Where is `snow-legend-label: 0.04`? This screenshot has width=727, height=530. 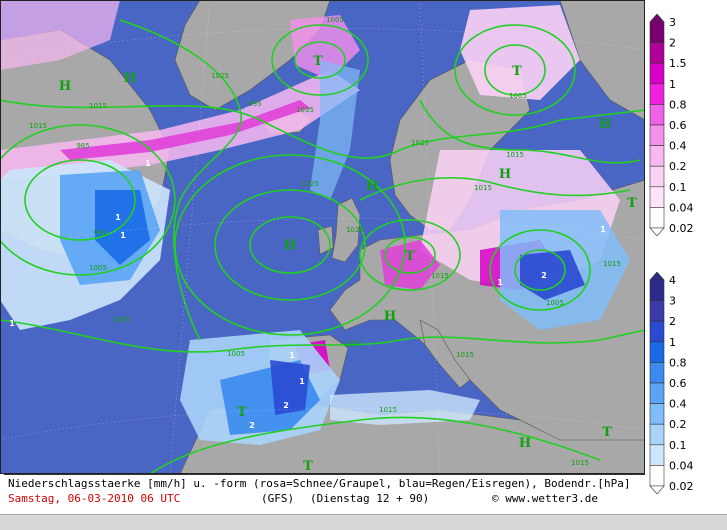 snow-legend-label: 0.04 is located at coordinates (681, 207).